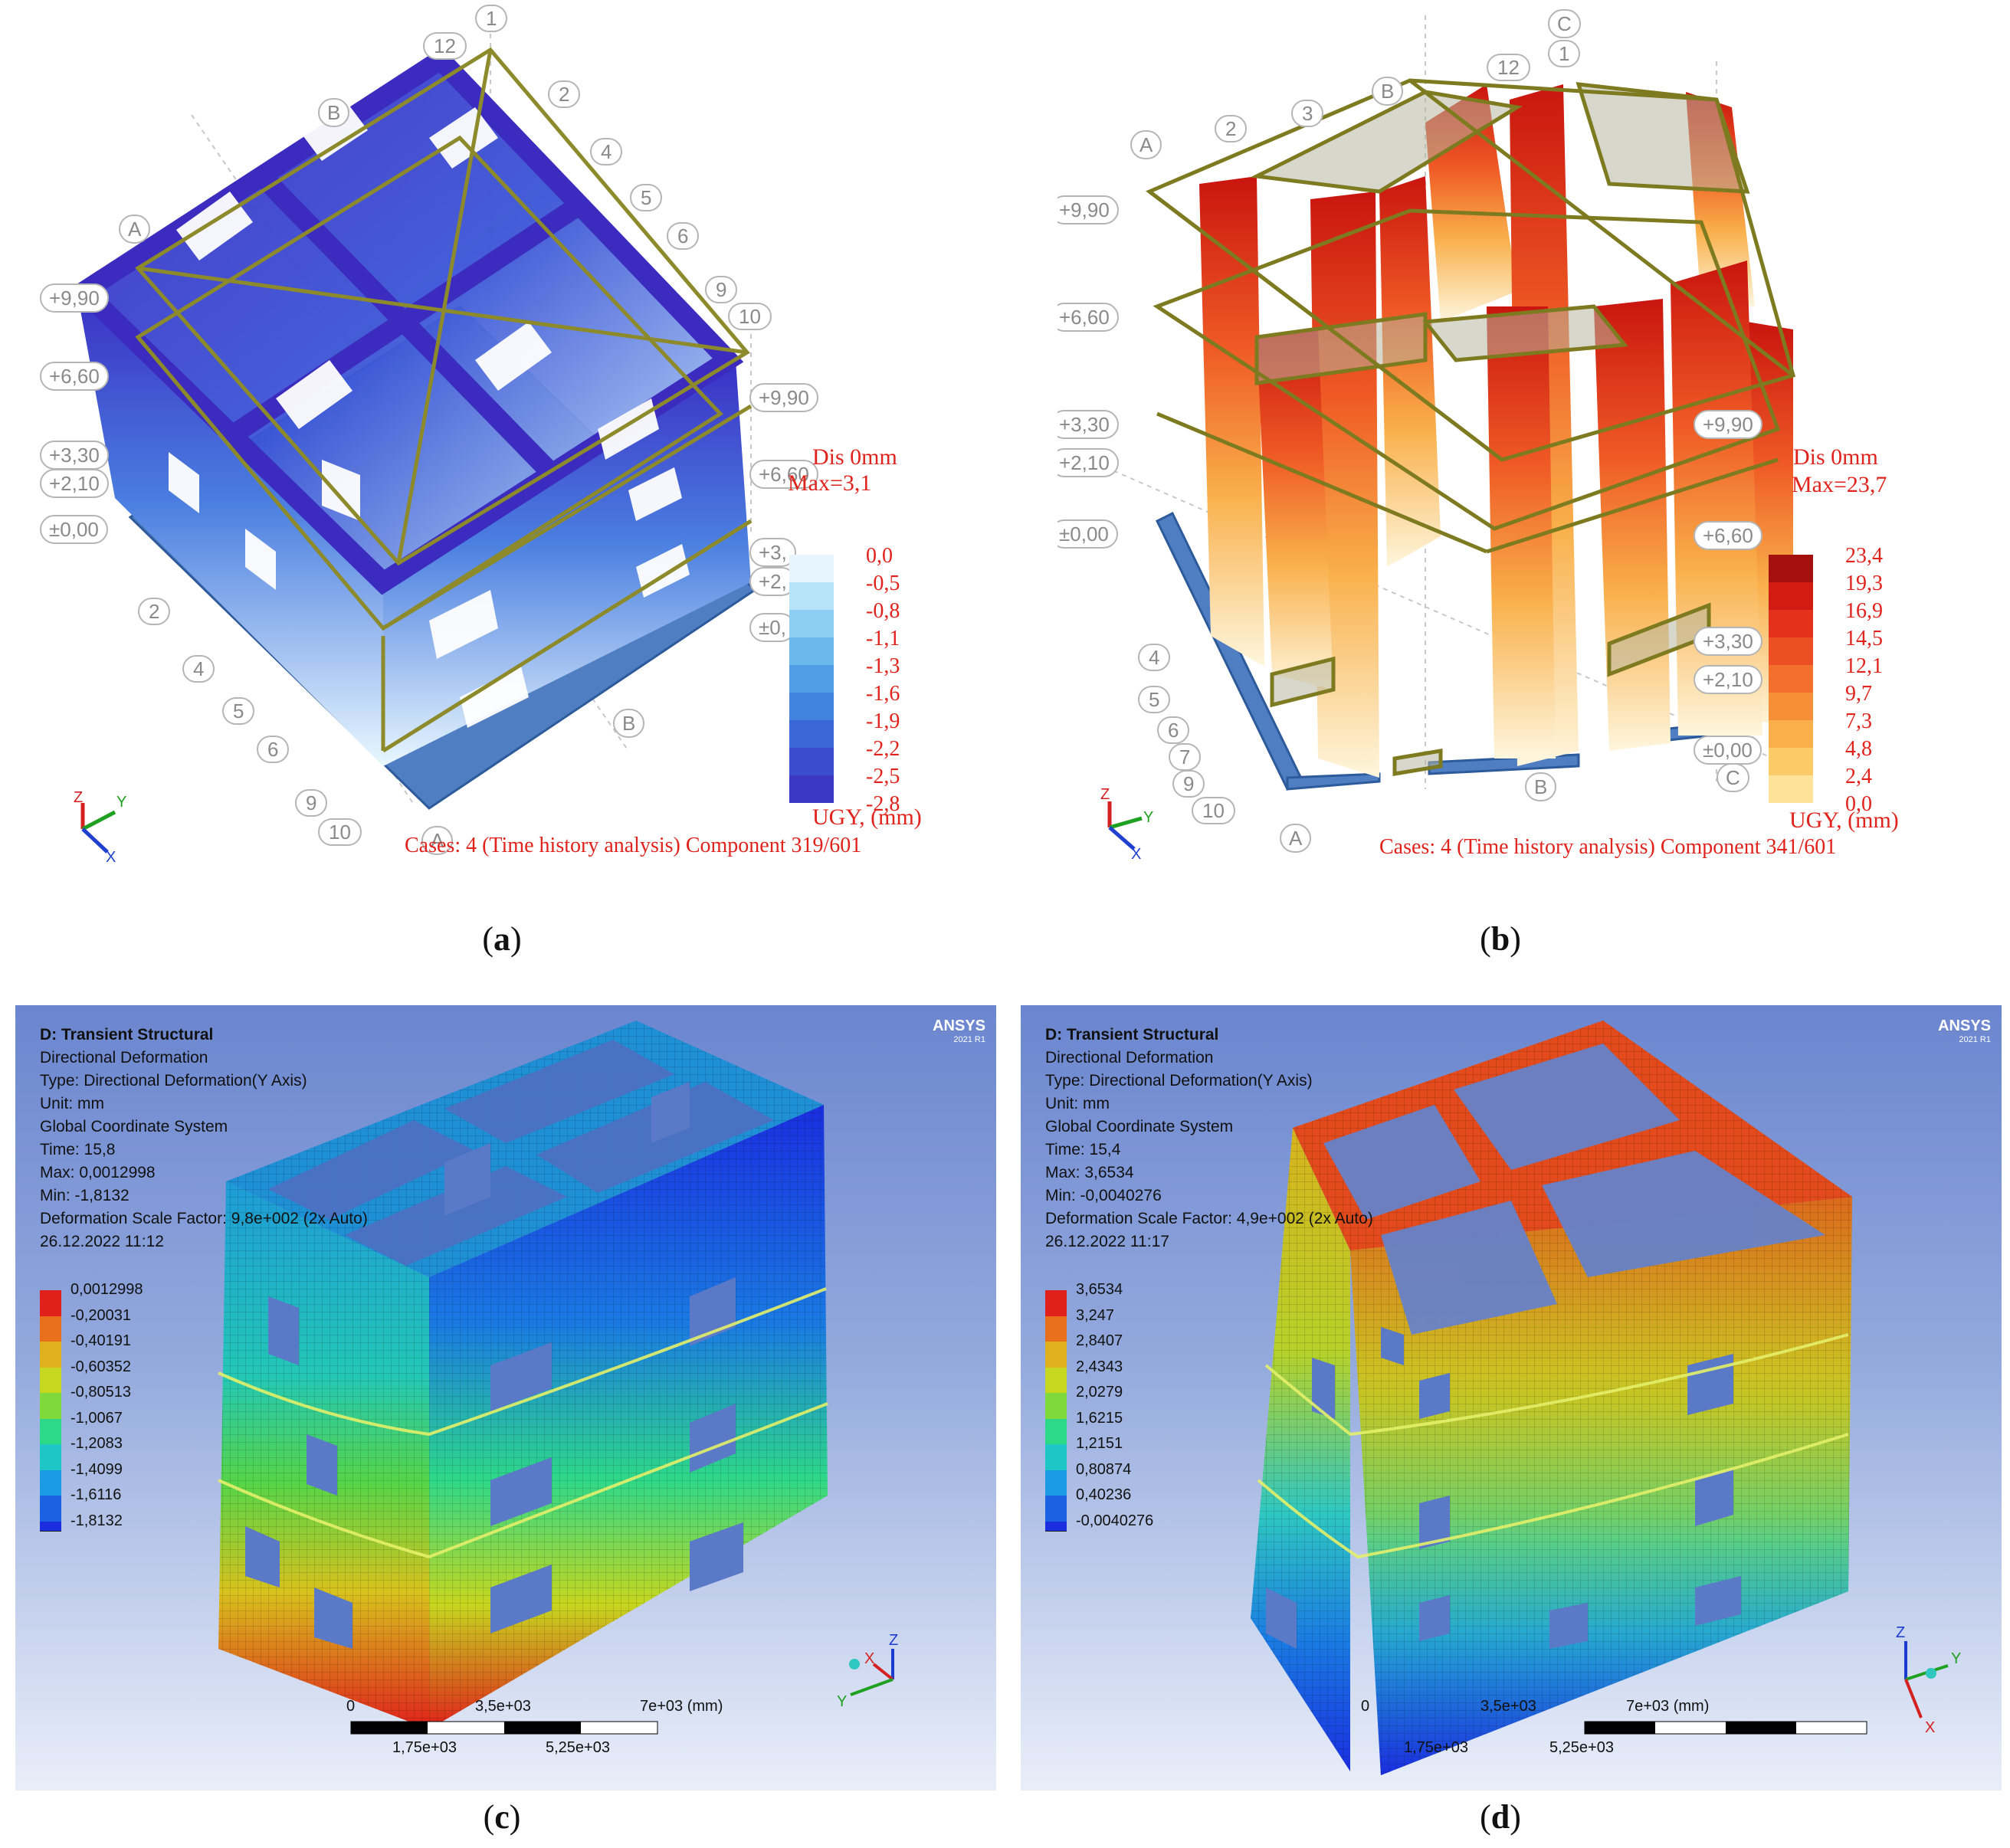  Describe the element at coordinates (871, 1672) in the screenshot. I see `panel-c-axis-triad` at that location.